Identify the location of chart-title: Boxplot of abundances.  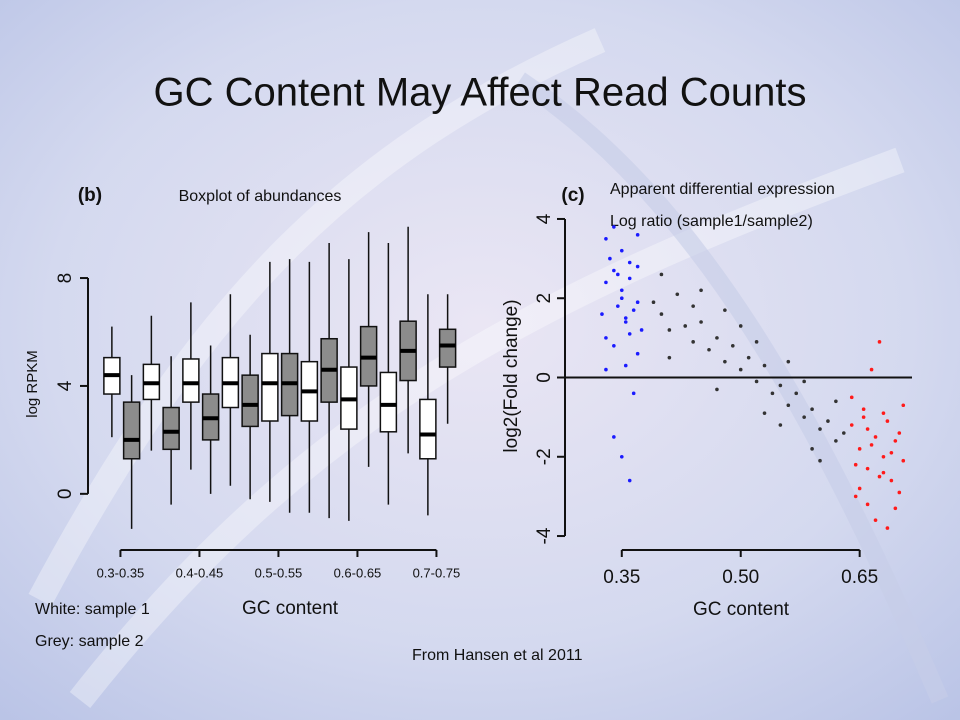
(260, 196).